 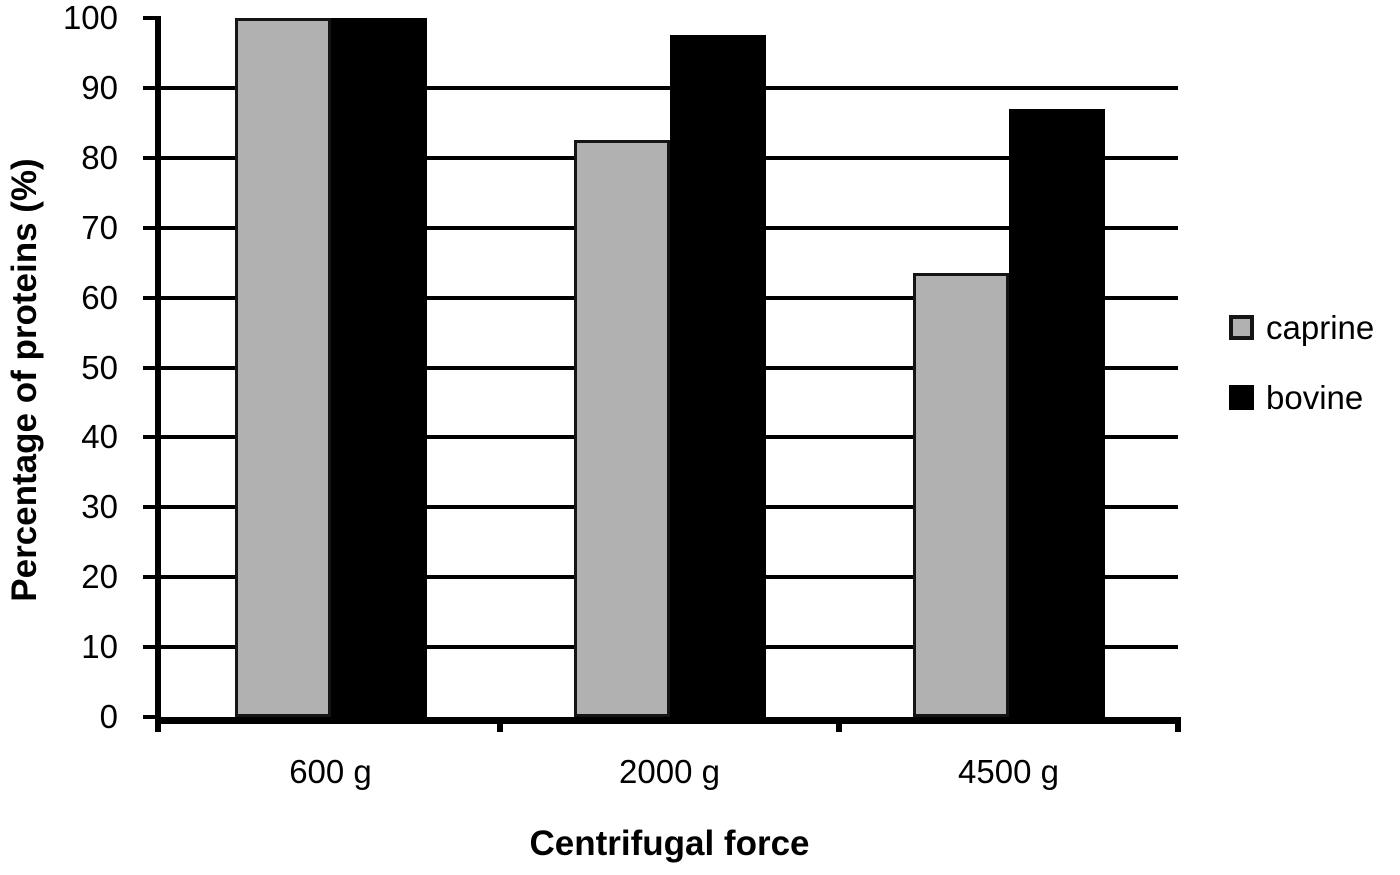 What do you see at coordinates (669, 771) in the screenshot?
I see `x-tick-label-2000-g: 2000 g` at bounding box center [669, 771].